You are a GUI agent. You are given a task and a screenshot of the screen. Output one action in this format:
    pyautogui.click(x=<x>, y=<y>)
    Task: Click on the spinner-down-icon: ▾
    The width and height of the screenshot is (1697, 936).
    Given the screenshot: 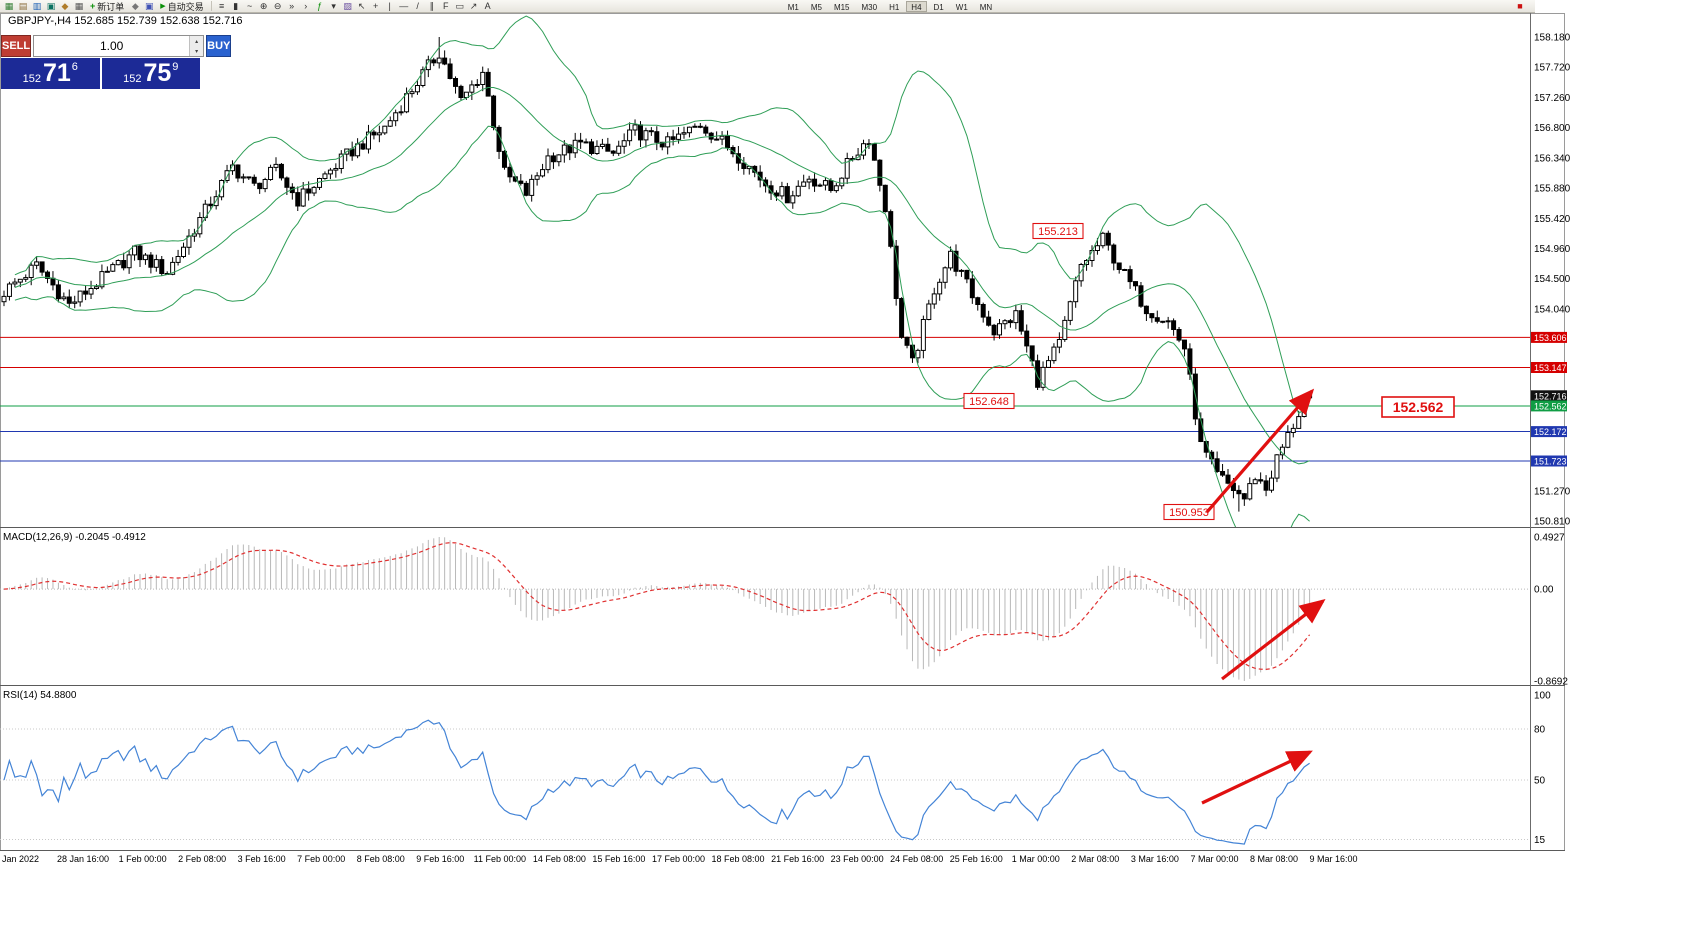 What is the action you would take?
    pyautogui.click(x=197, y=51)
    